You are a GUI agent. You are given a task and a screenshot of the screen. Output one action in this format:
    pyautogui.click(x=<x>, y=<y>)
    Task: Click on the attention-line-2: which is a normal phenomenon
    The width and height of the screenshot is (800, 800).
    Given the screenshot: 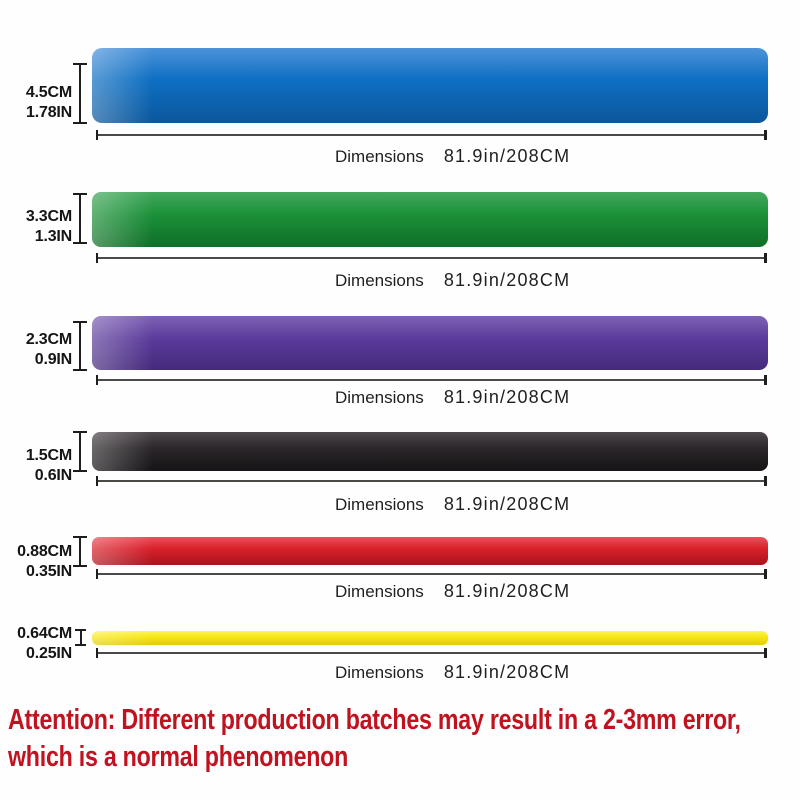 What is the action you would take?
    pyautogui.click(x=178, y=757)
    